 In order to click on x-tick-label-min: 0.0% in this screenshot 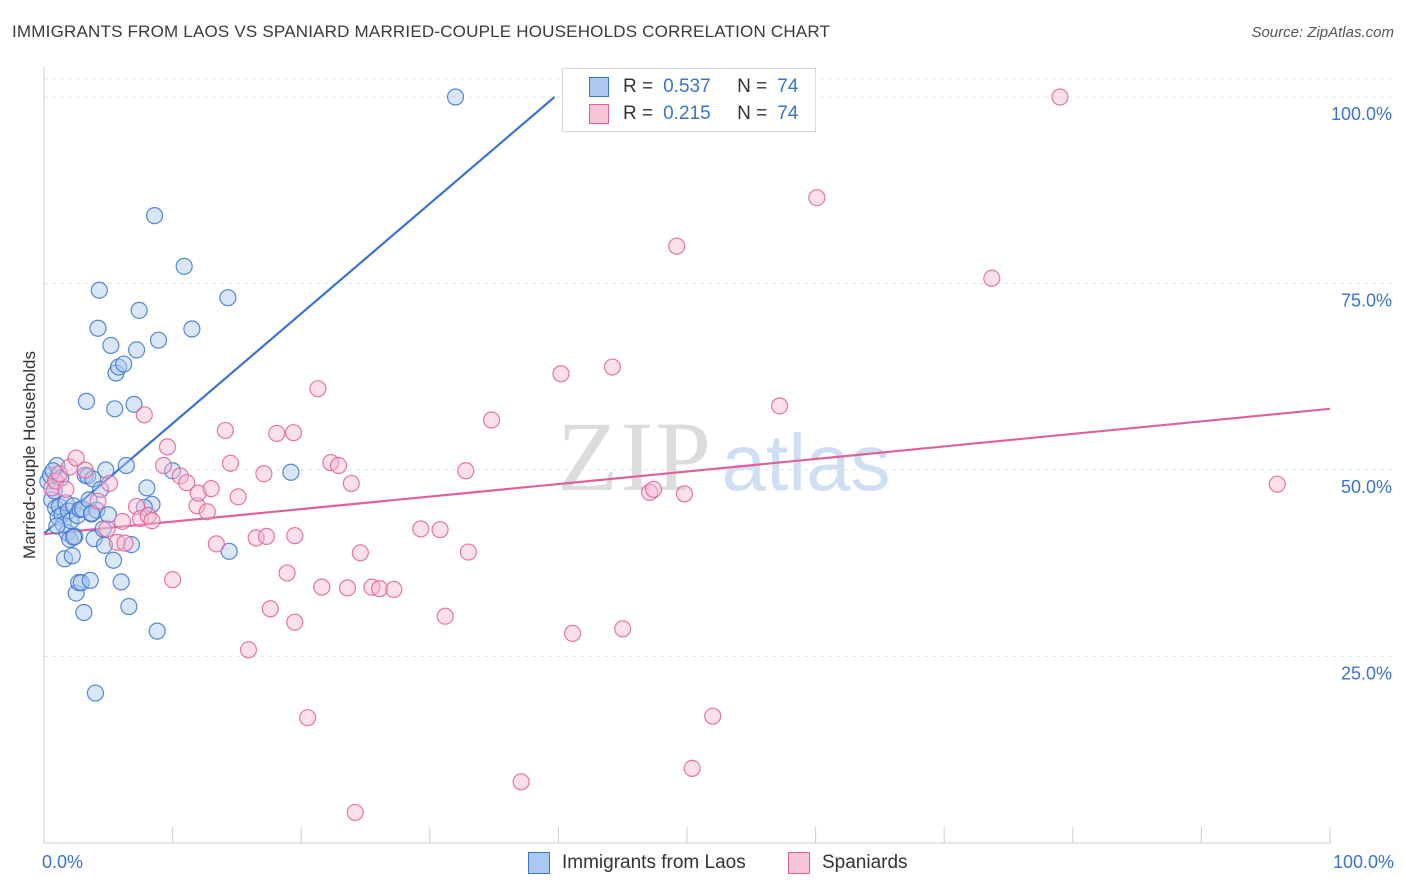, I will do `click(63, 862)`.